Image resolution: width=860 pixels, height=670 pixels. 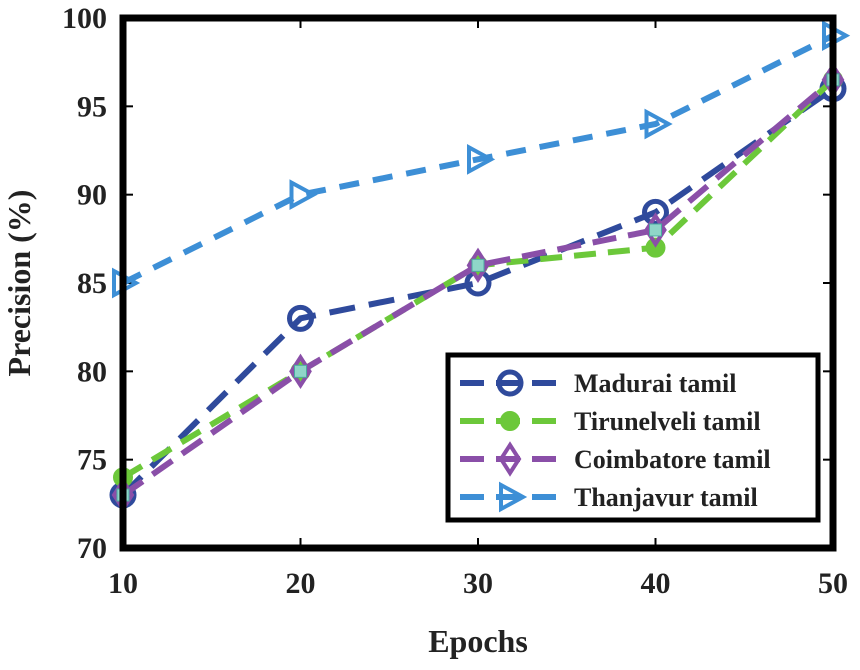 What do you see at coordinates (92, 195) in the screenshot?
I see `y-tick-label-90: 90` at bounding box center [92, 195].